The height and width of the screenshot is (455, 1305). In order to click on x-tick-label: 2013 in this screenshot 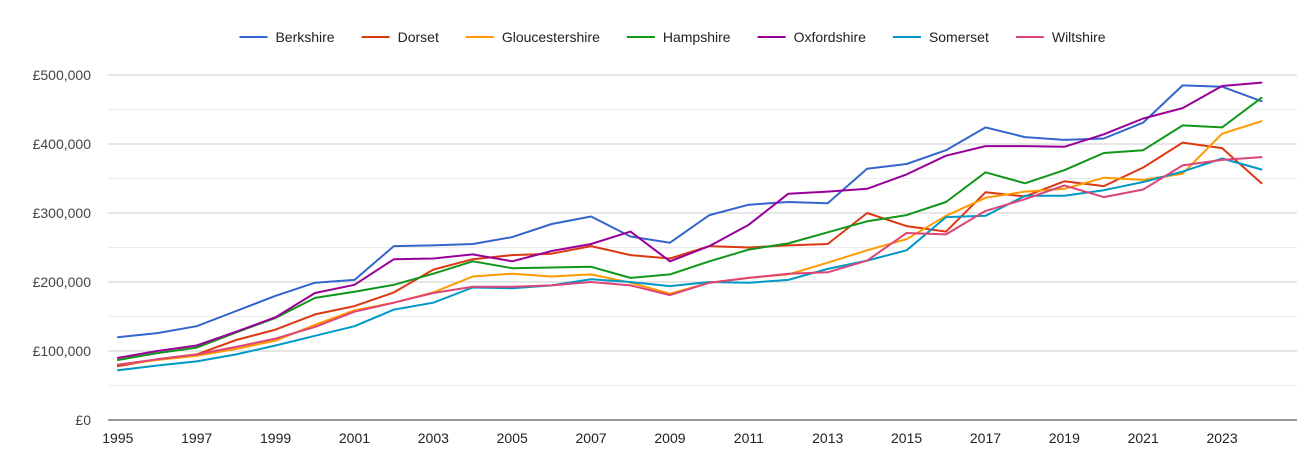, I will do `click(827, 438)`.